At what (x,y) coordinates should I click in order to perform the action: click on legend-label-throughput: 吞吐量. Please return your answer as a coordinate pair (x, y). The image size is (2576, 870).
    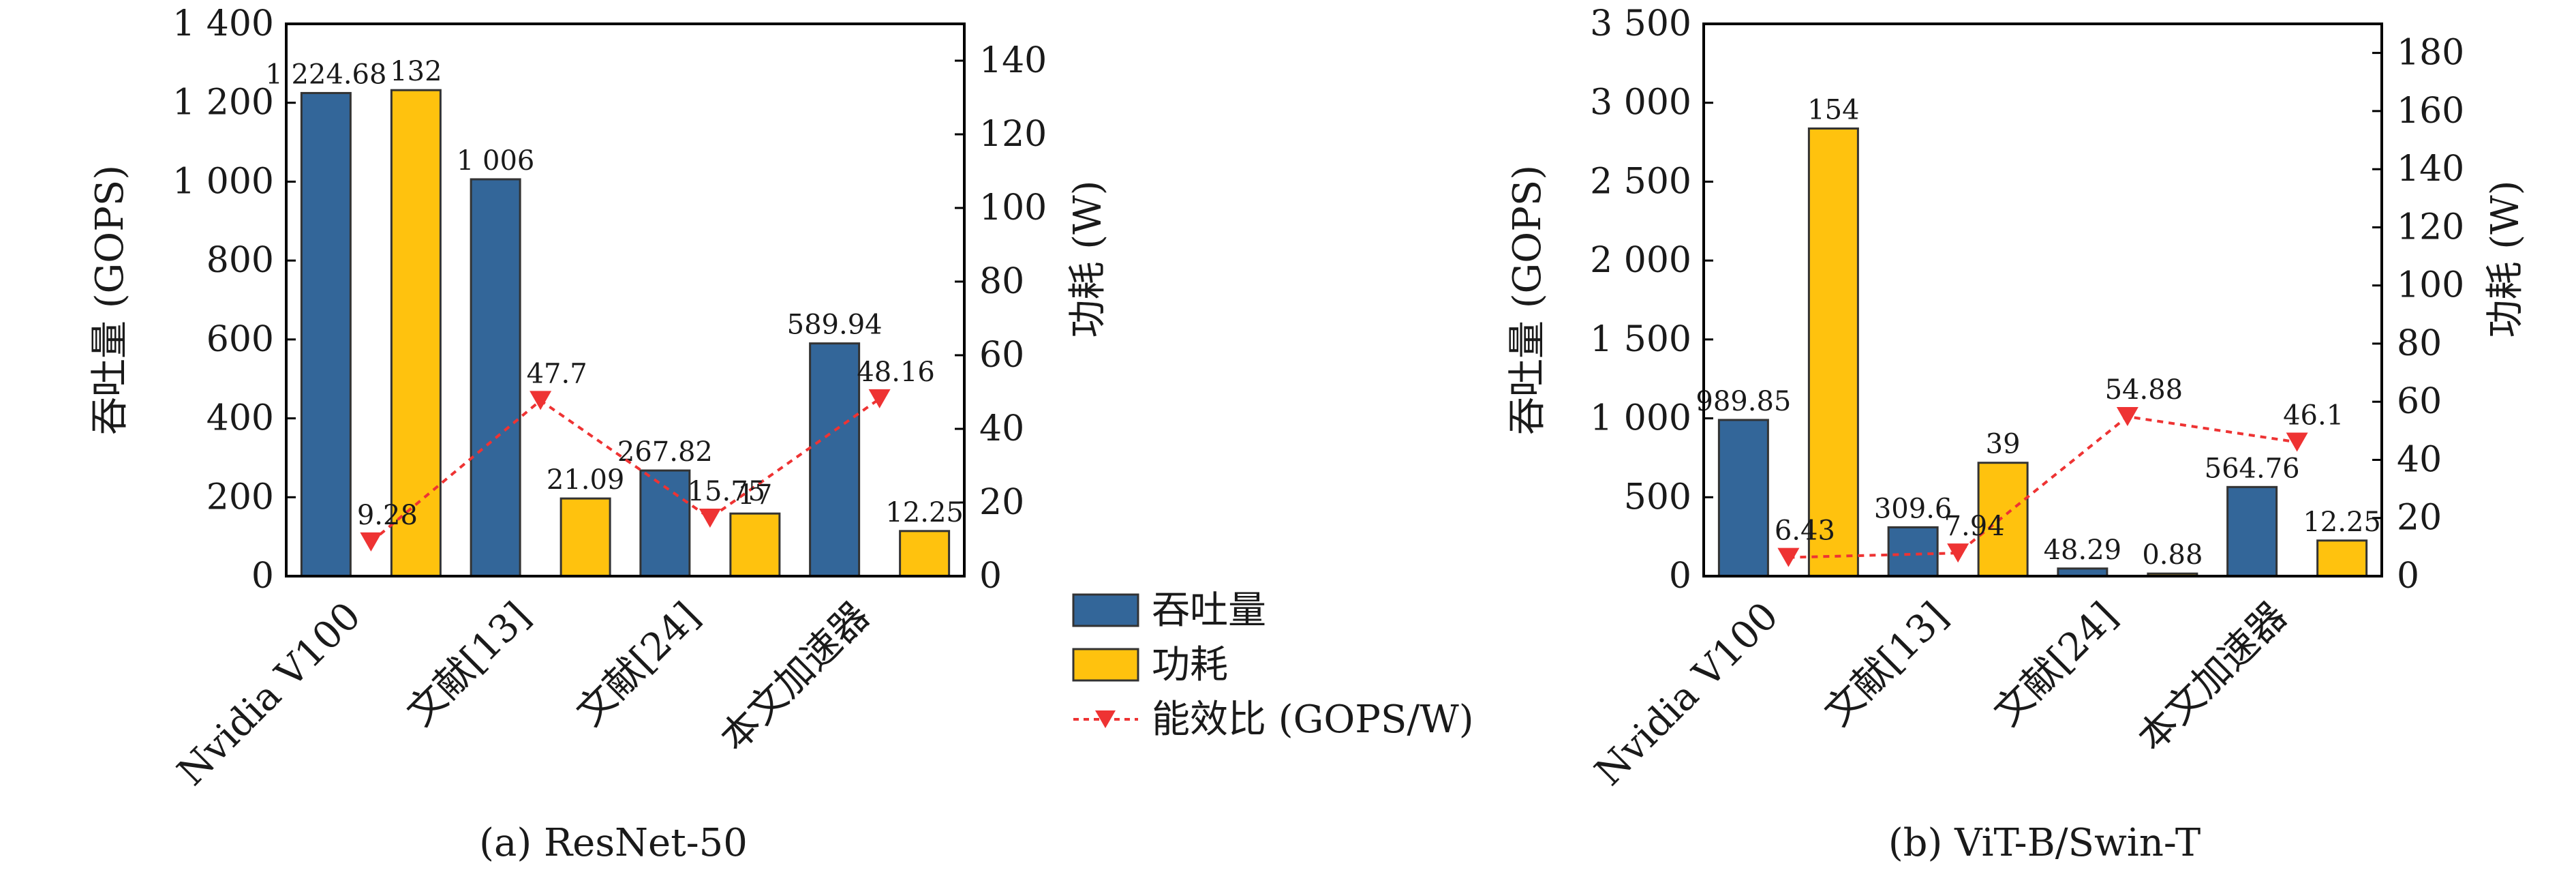
    Looking at the image, I should click on (1209, 610).